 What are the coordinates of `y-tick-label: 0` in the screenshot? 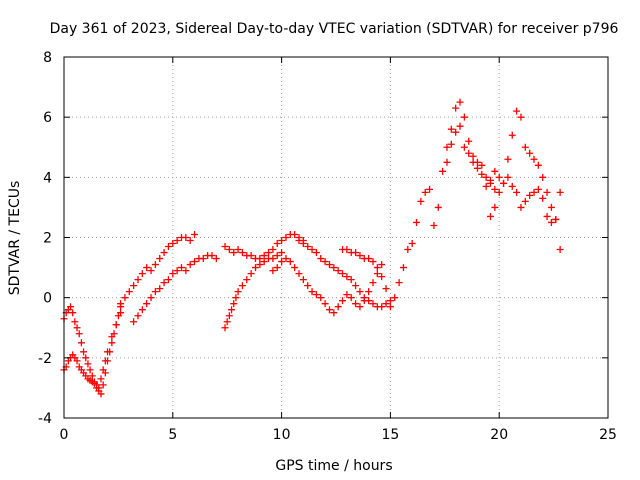 It's located at (47, 299).